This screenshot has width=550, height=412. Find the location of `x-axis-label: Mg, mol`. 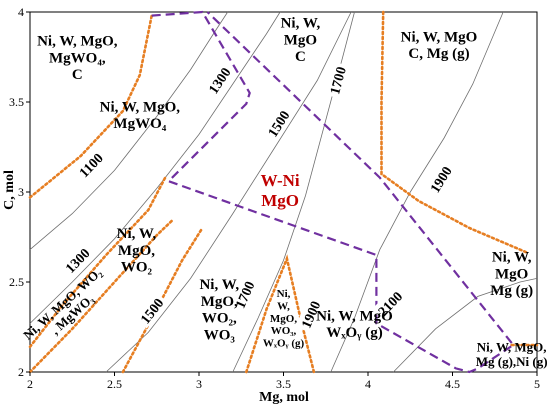

x-axis-label: Mg, mol is located at coordinates (284, 397).